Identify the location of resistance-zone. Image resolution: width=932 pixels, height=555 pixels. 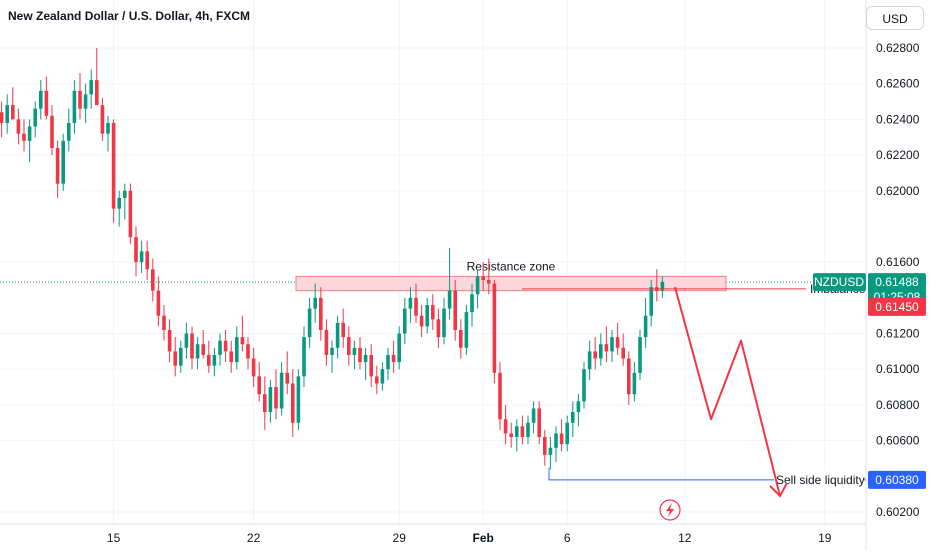
(511, 283).